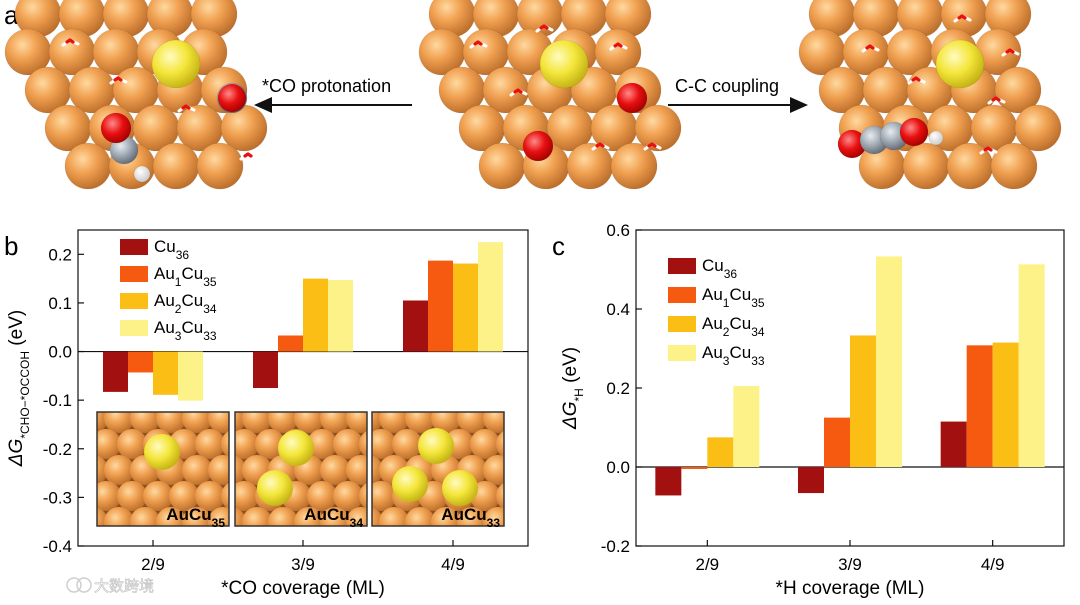  Describe the element at coordinates (550, 95) in the screenshot. I see `slab-middle-initial` at that location.